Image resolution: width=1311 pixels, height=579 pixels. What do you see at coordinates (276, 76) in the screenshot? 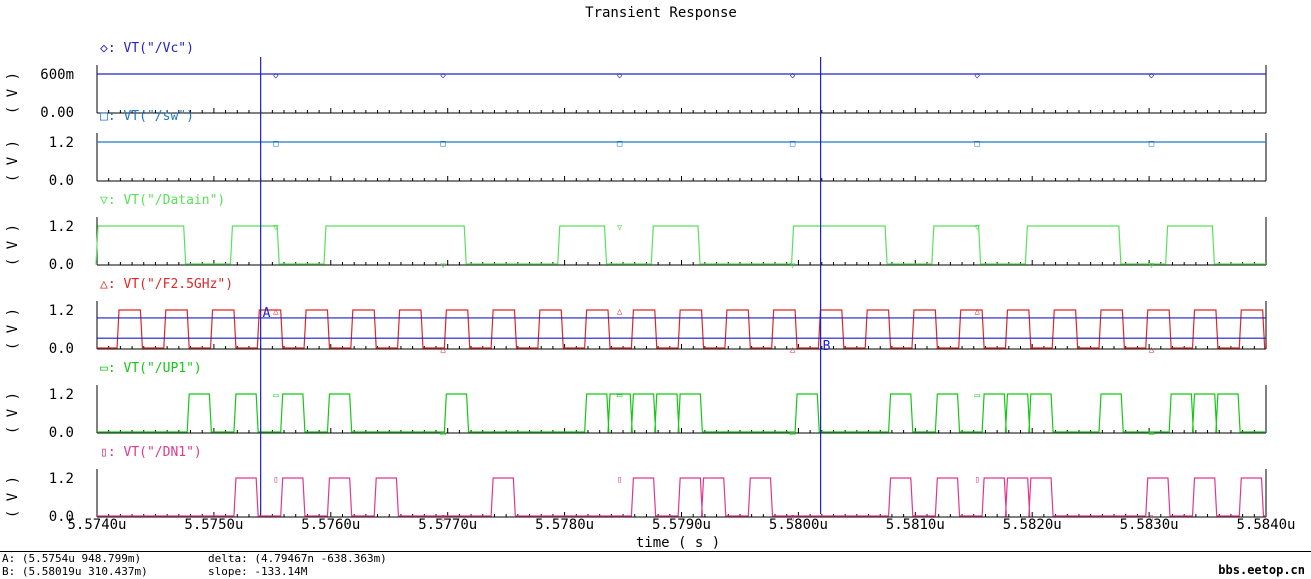
I see `marker-0-0: ◇` at bounding box center [276, 76].